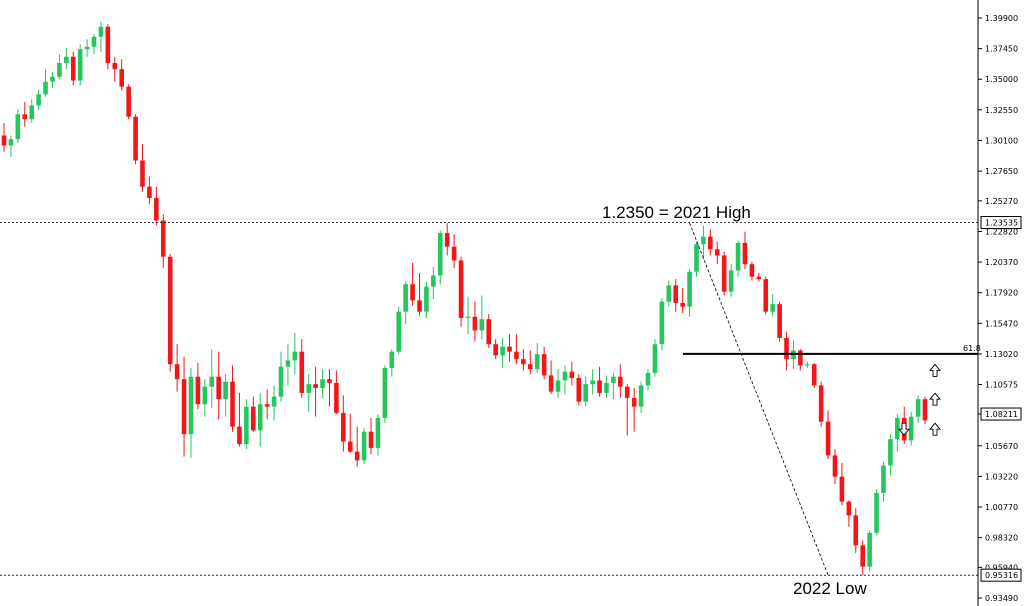 Image resolution: width=1024 pixels, height=606 pixels. What do you see at coordinates (1001, 79) in the screenshot?
I see `y-tick-label: 1.35000` at bounding box center [1001, 79].